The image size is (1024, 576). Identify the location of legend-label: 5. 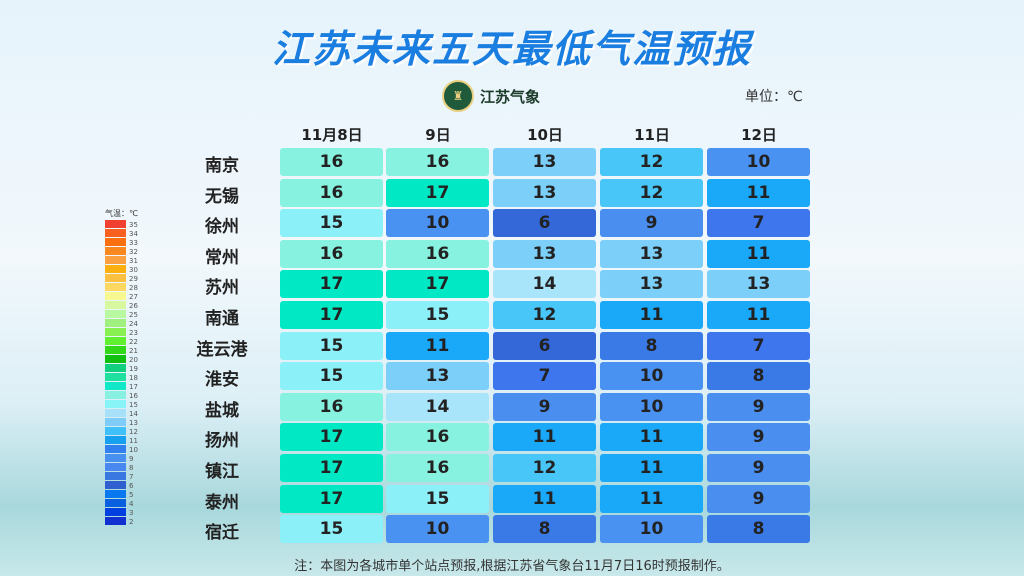
(131, 495).